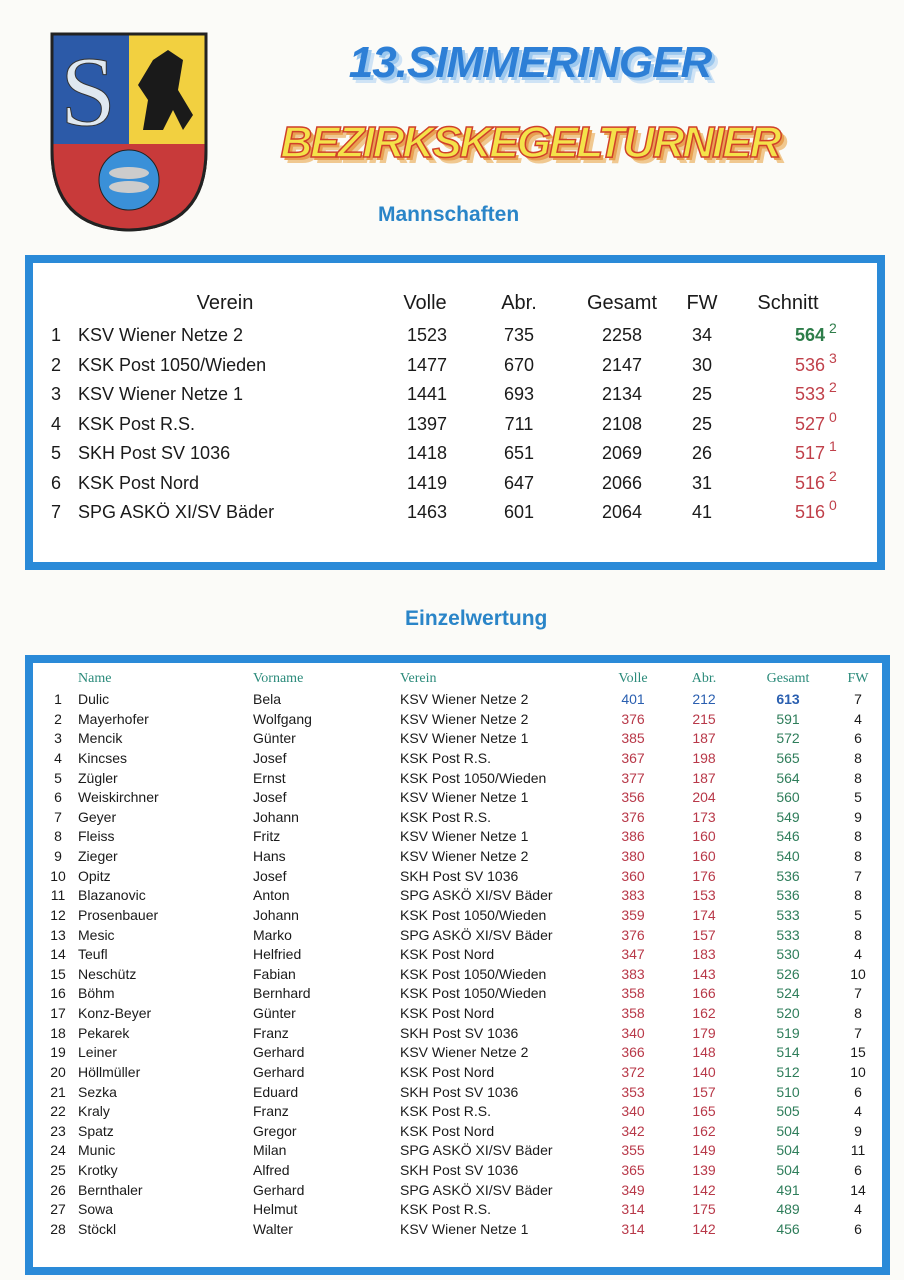 Image resolution: width=904 pixels, height=1280 pixels. What do you see at coordinates (446, 757) in the screenshot?
I see `cell: KSK Post R.S.` at bounding box center [446, 757].